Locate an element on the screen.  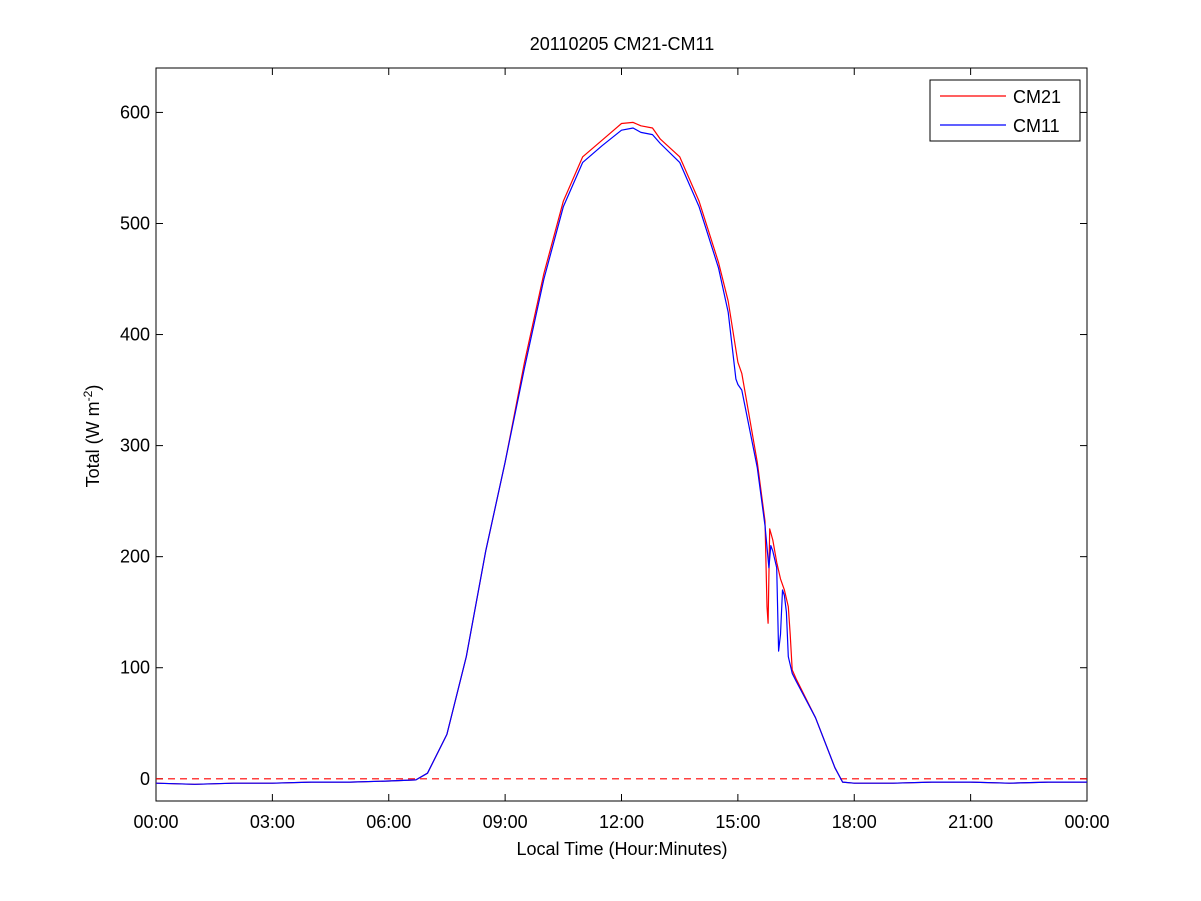
legend-label-cm11: CM11 is located at coordinates (1036, 126).